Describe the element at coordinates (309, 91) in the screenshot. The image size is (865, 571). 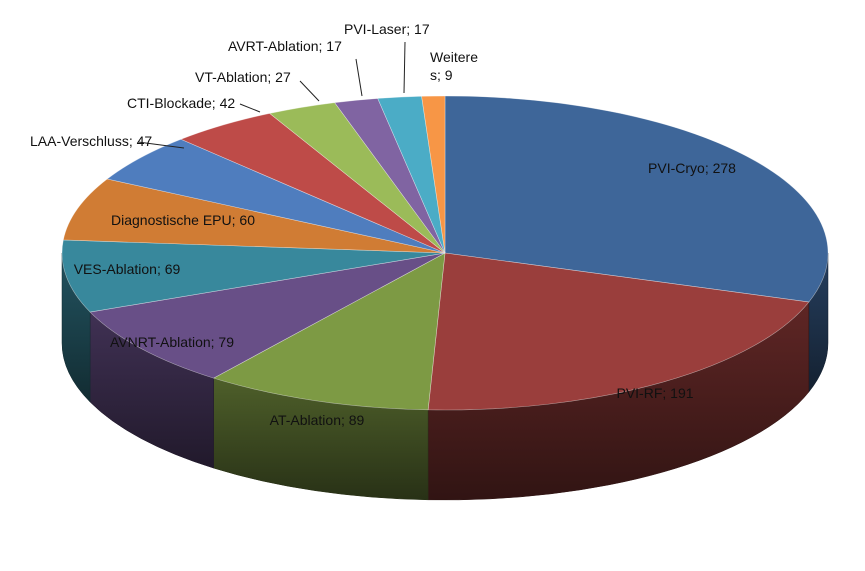
I see `leader-line-vt-ablation` at that location.